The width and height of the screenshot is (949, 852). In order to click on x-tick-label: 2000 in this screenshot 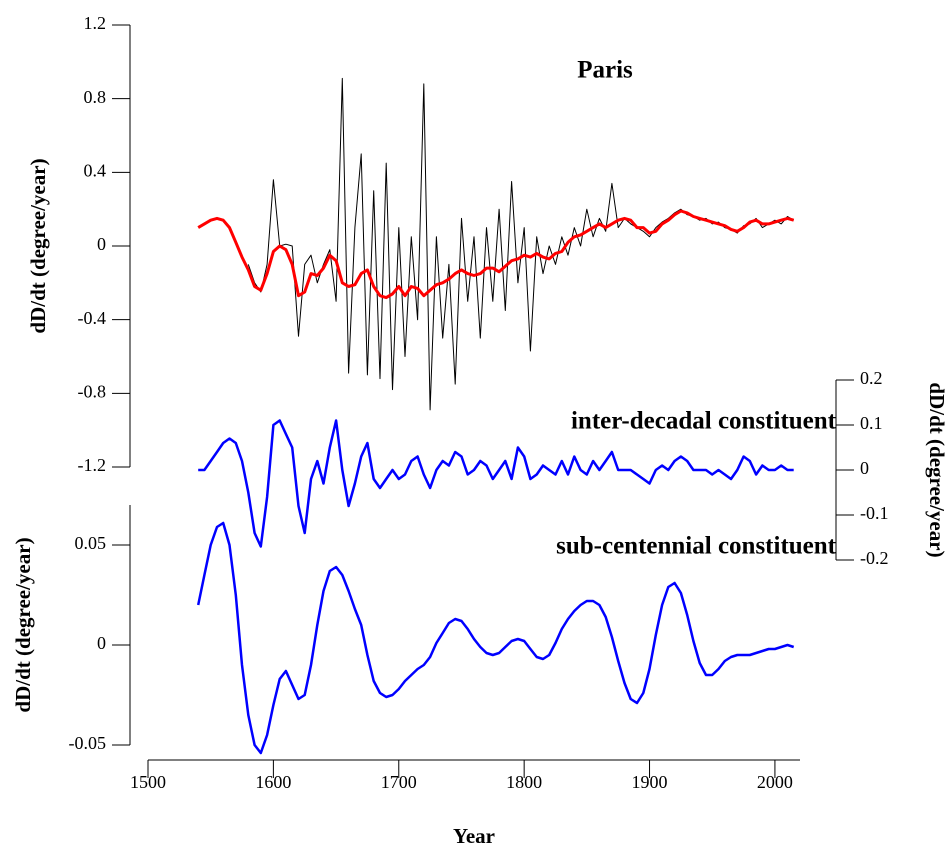, I will do `click(775, 782)`.